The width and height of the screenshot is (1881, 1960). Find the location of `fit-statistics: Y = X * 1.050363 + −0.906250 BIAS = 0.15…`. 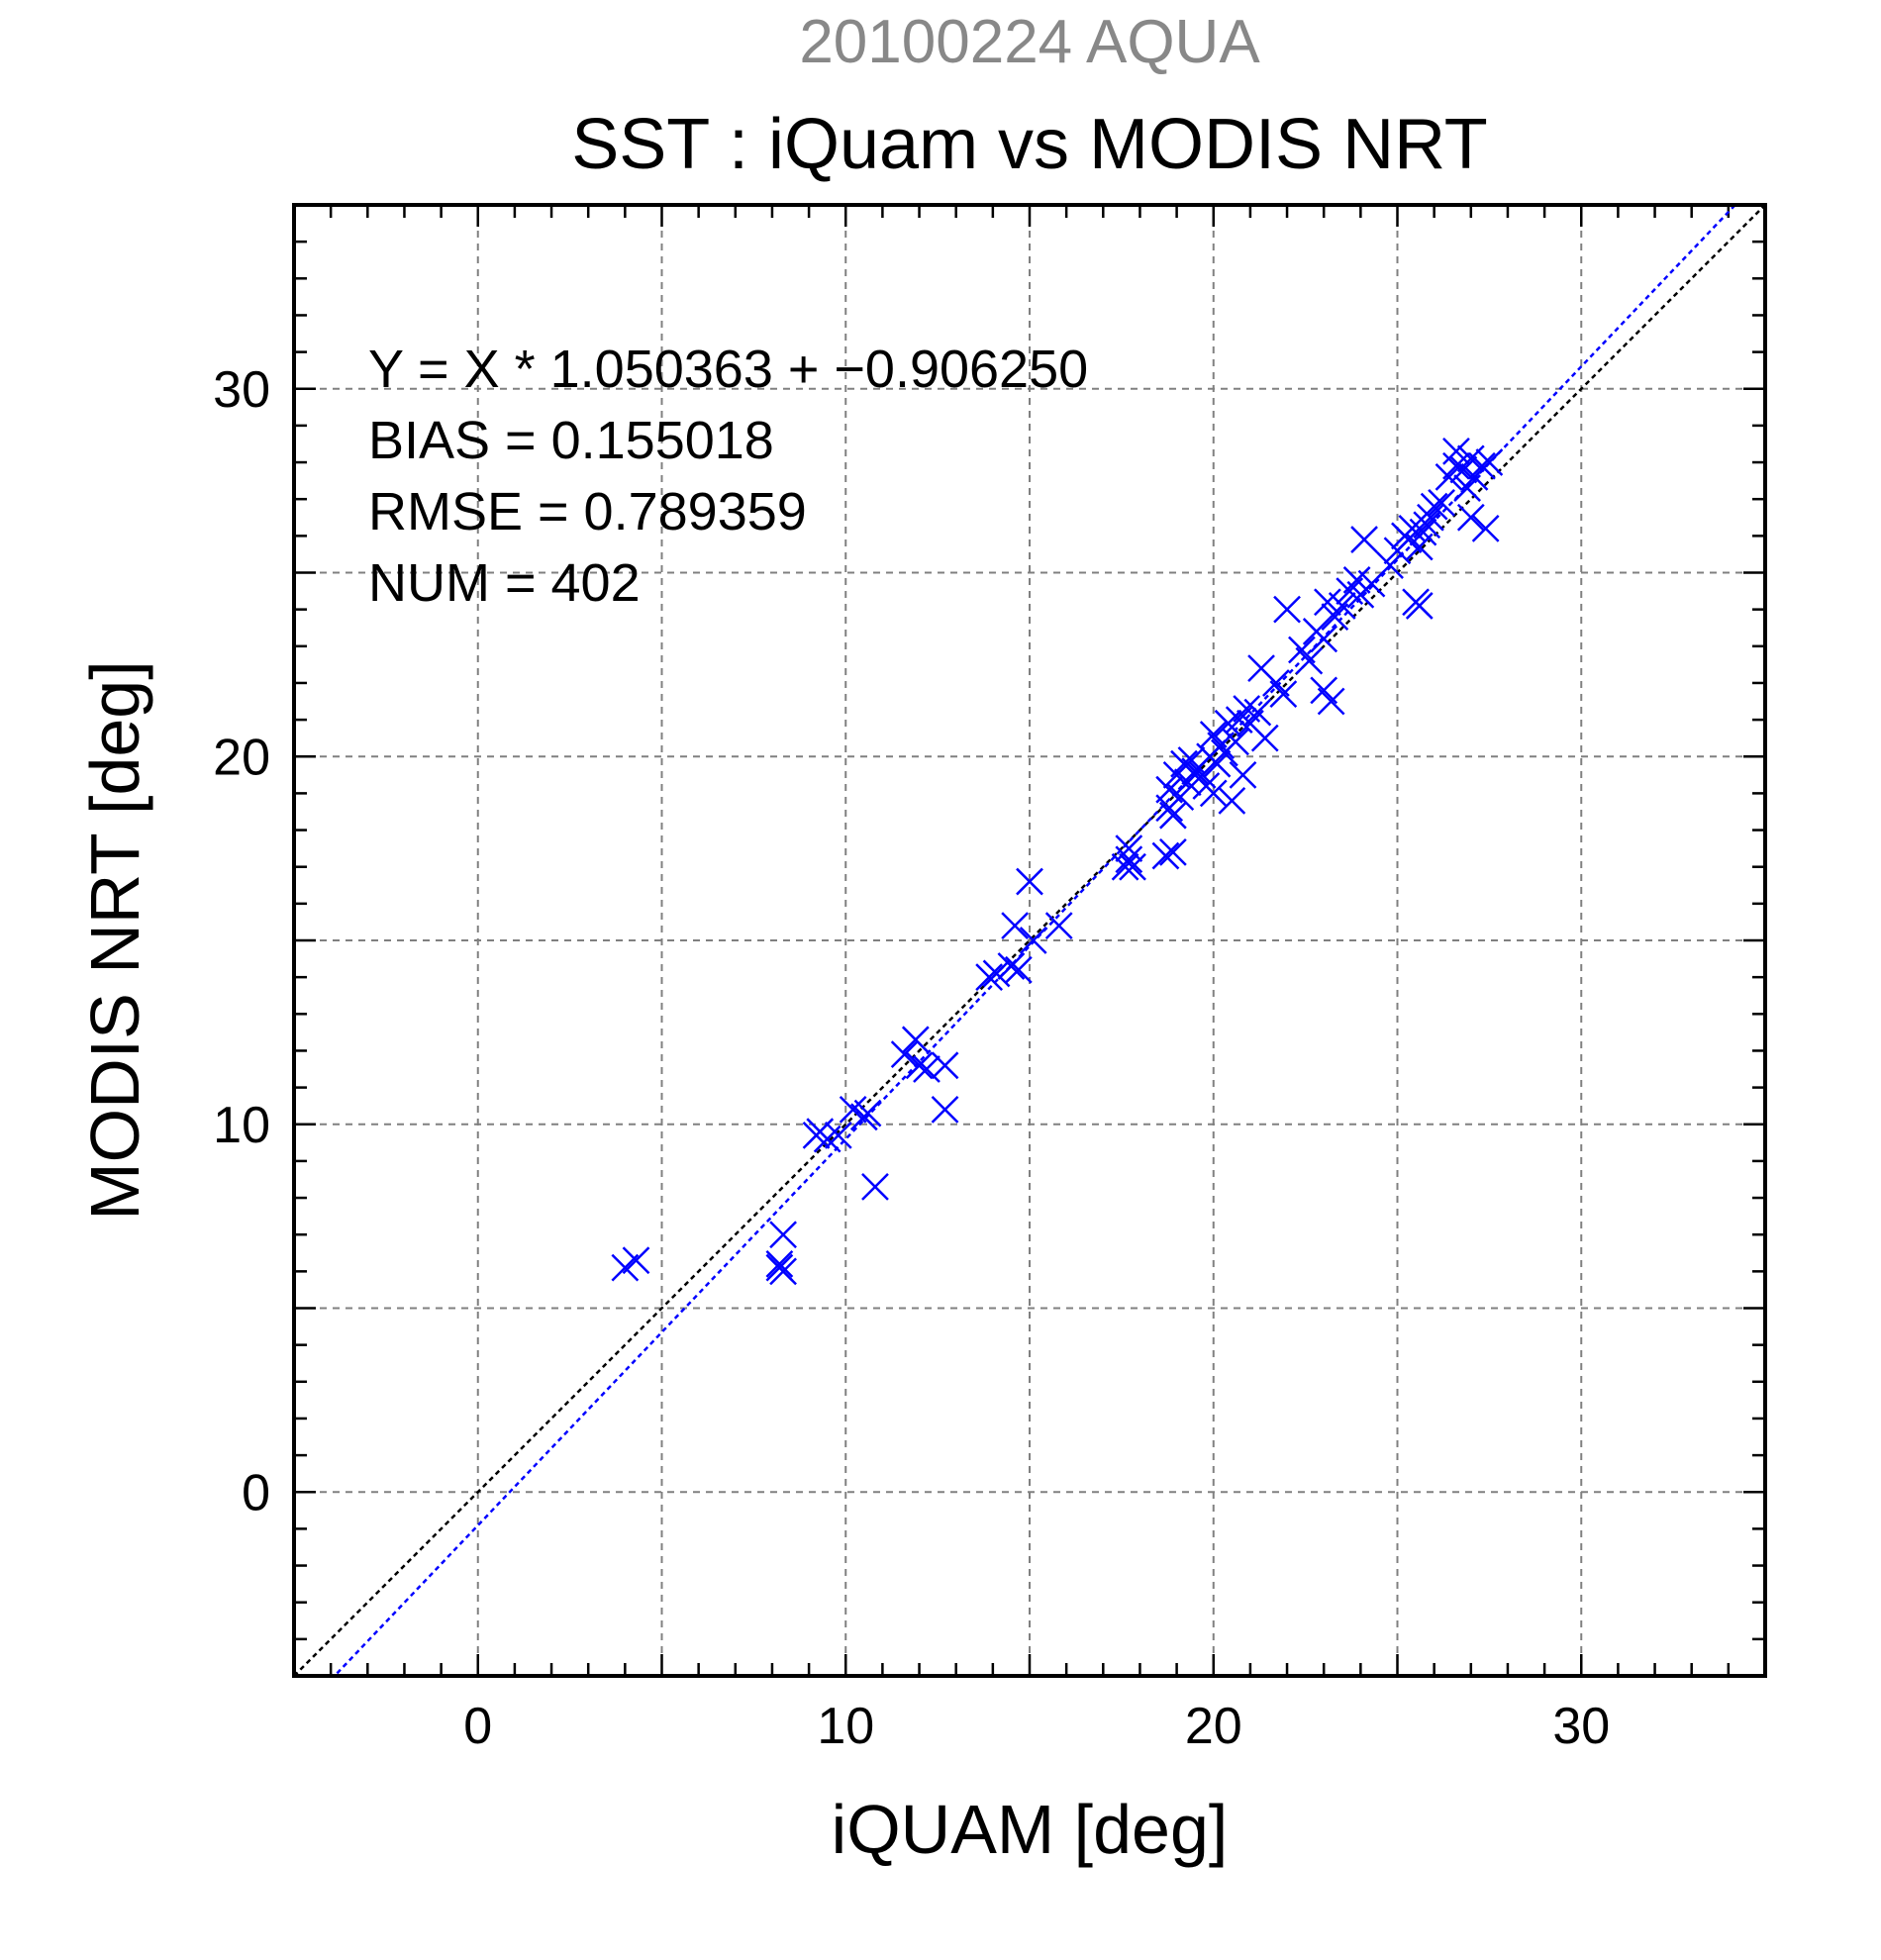

fit-statistics: Y = X * 1.050363 + −0.906250 BIAS = 0.15… is located at coordinates (728, 476).